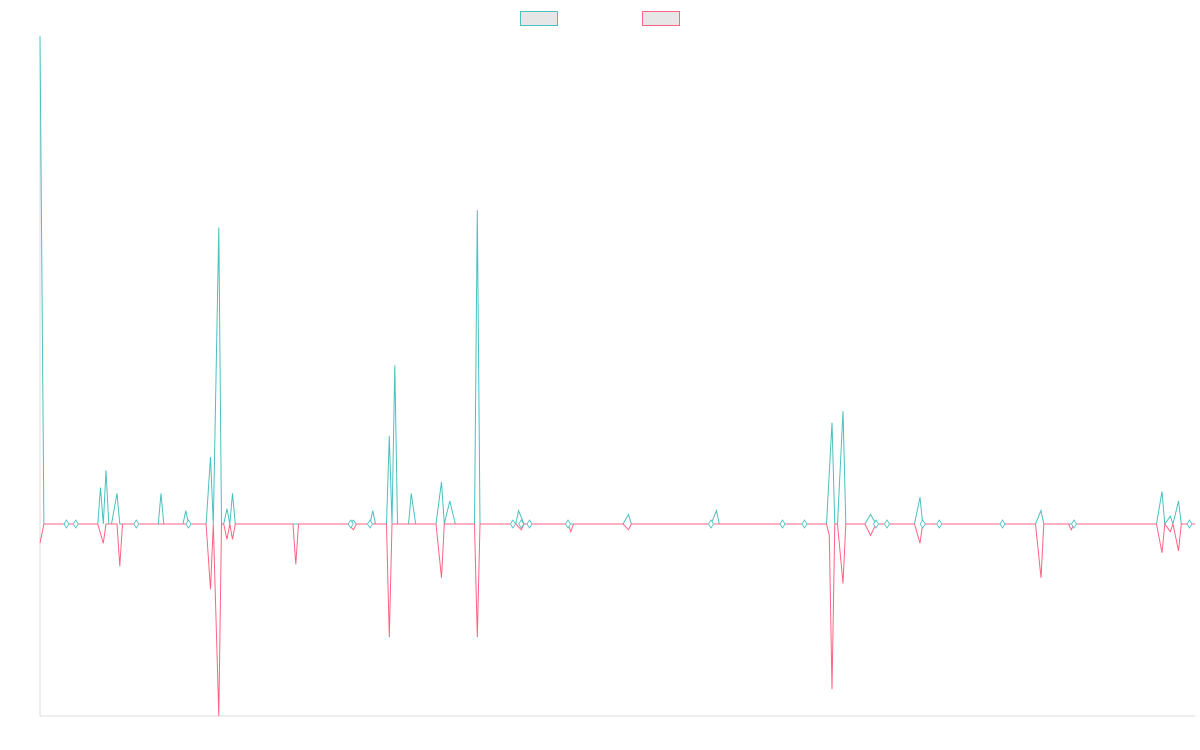 The height and width of the screenshot is (750, 1200). I want to click on legend-item-series-b, so click(661, 18).